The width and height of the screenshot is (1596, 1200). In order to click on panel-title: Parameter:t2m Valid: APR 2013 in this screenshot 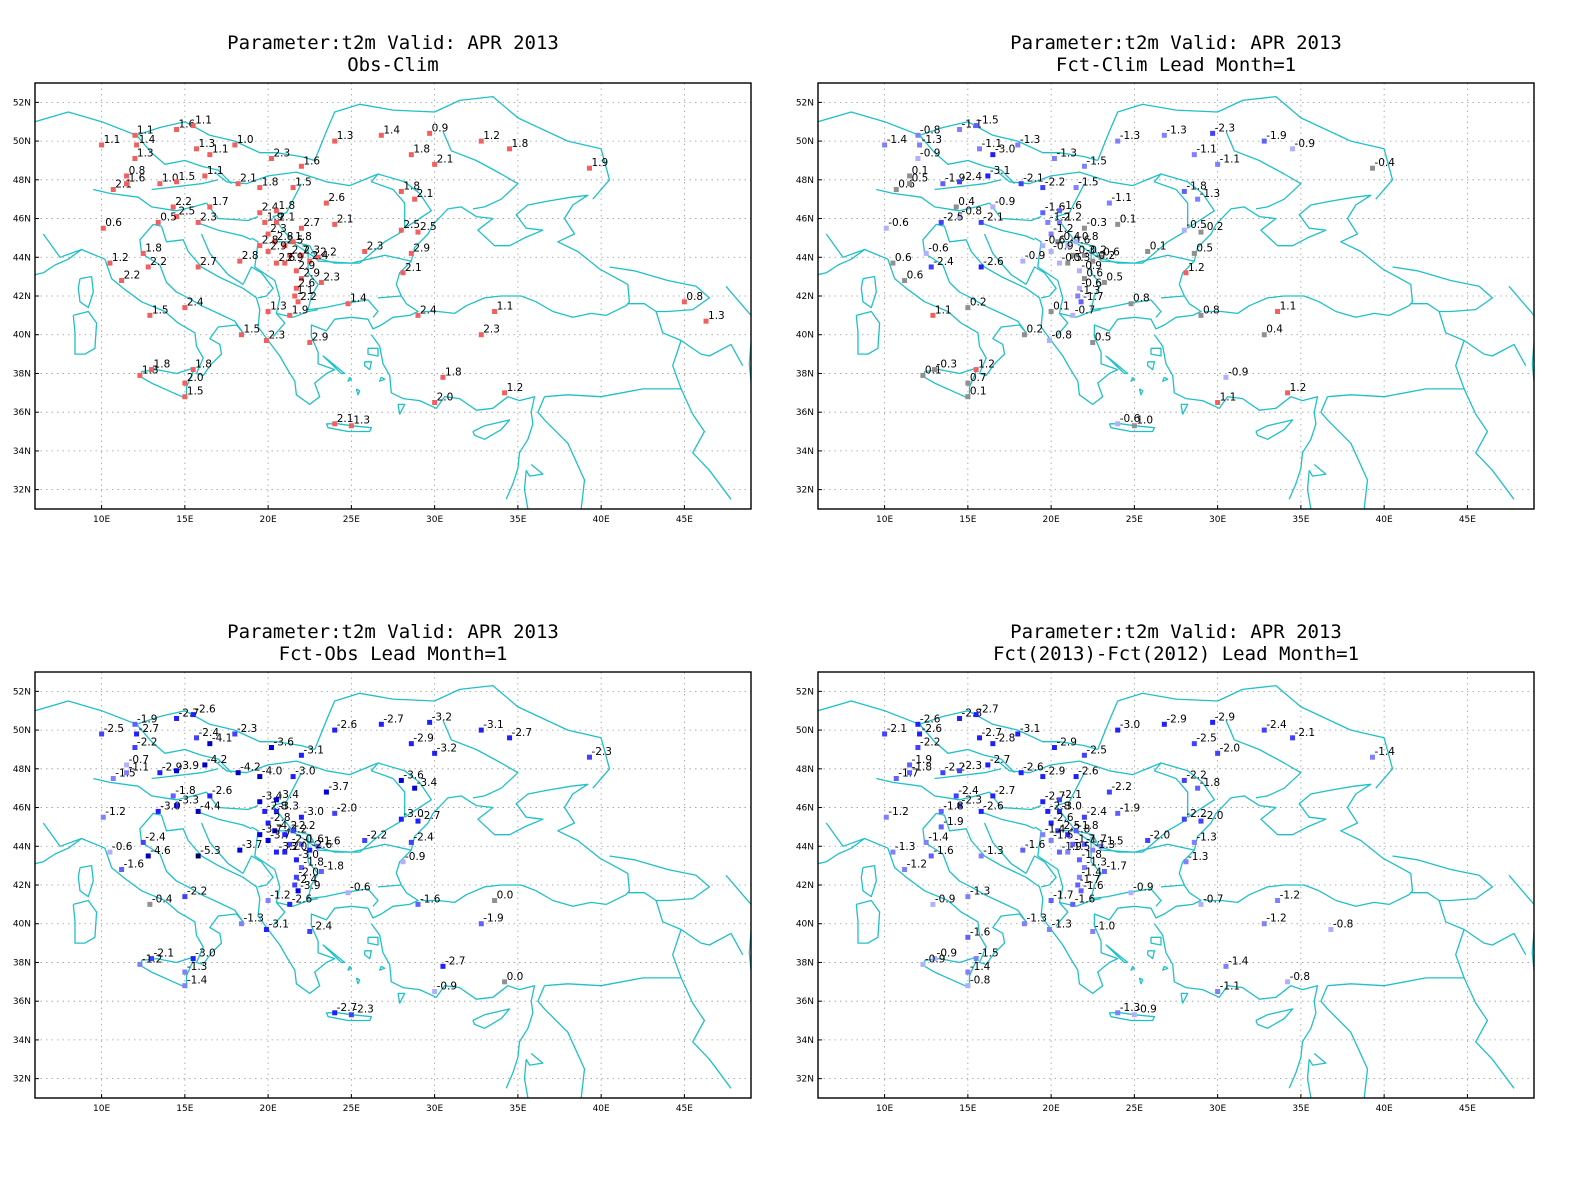, I will do `click(1176, 43)`.